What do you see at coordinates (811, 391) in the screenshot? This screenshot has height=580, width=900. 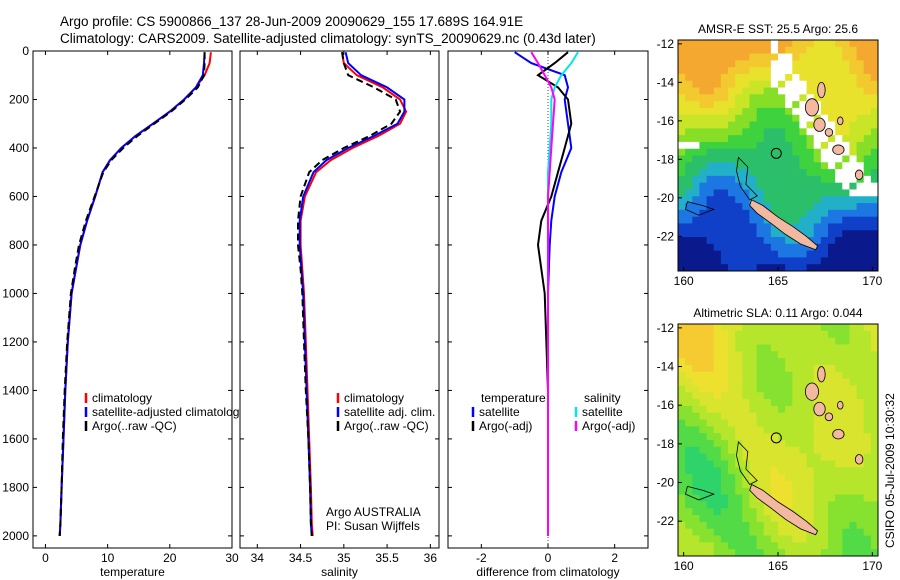 I see `sla-map-island-vanuatu` at bounding box center [811, 391].